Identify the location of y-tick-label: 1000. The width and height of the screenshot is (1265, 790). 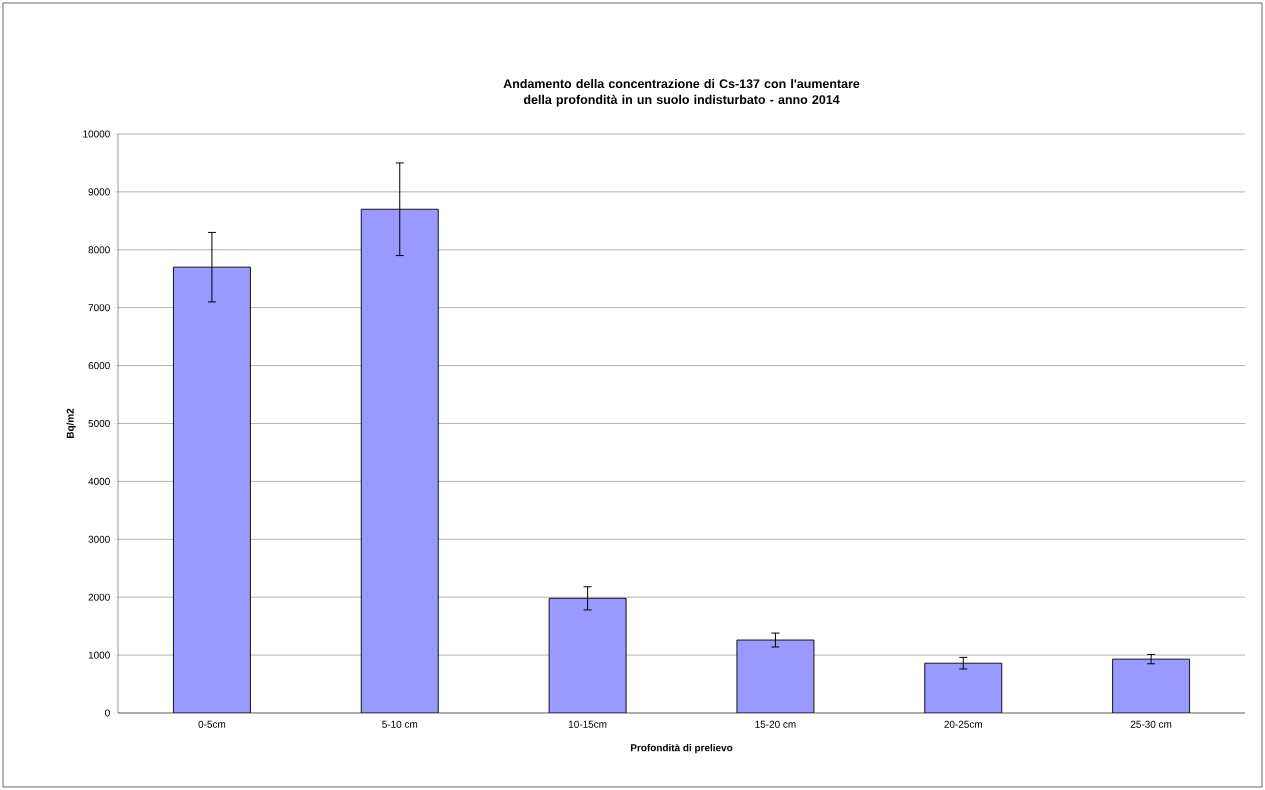
(99, 655).